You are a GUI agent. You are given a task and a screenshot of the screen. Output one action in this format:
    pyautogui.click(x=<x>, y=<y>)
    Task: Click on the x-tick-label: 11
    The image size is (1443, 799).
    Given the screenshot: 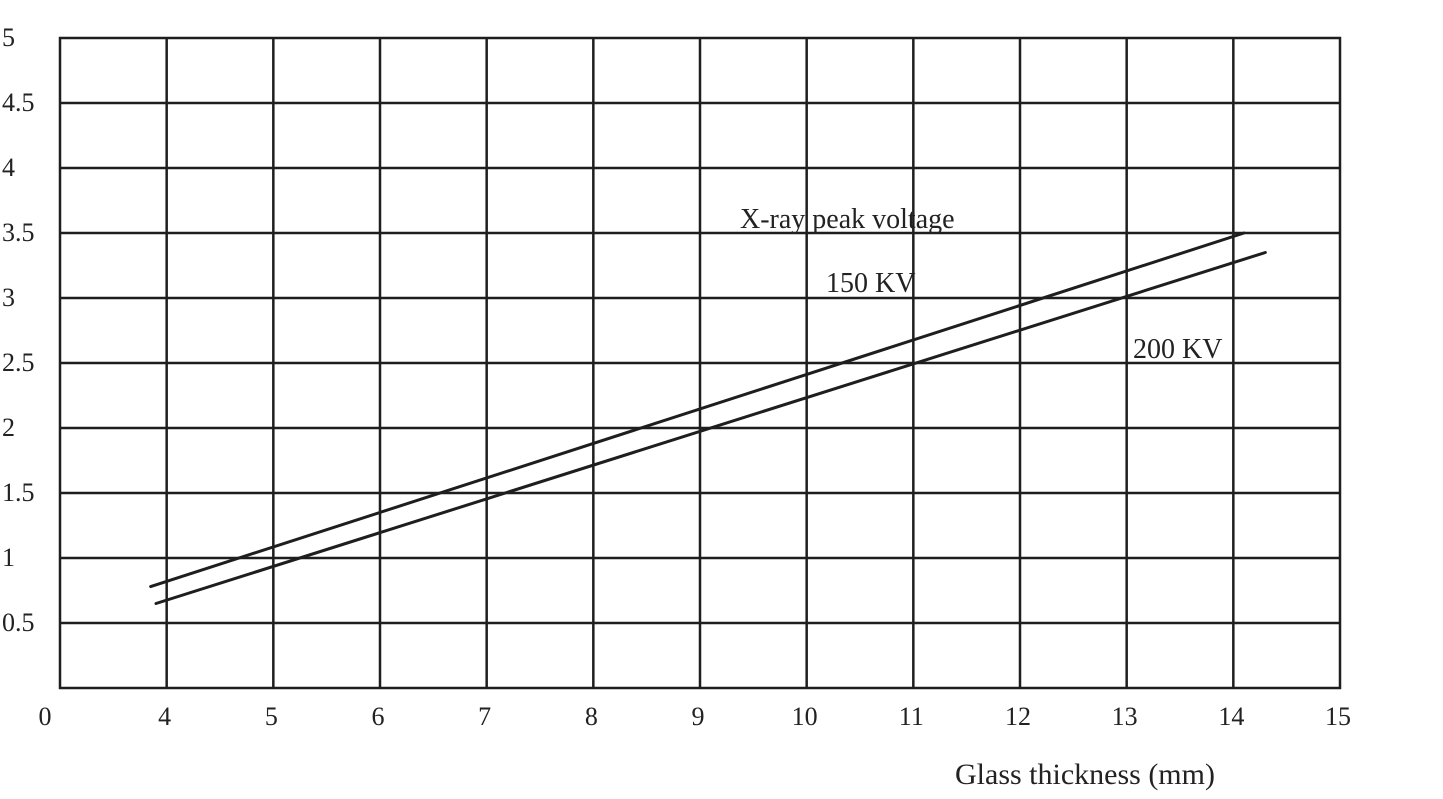 What is the action you would take?
    pyautogui.click(x=911, y=716)
    